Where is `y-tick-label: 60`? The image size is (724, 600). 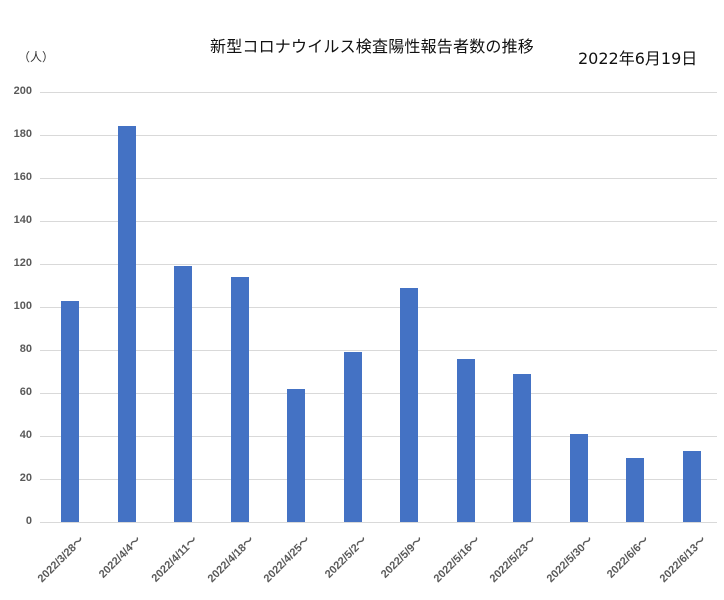 y-tick-label: 60 is located at coordinates (25, 392).